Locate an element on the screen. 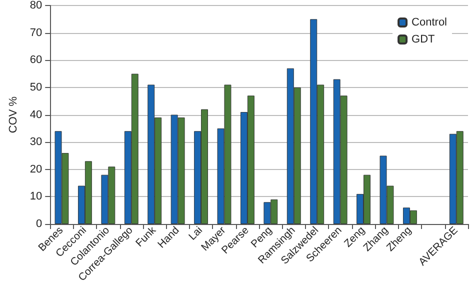  y-tick-label: 40 is located at coordinates (36, 114).